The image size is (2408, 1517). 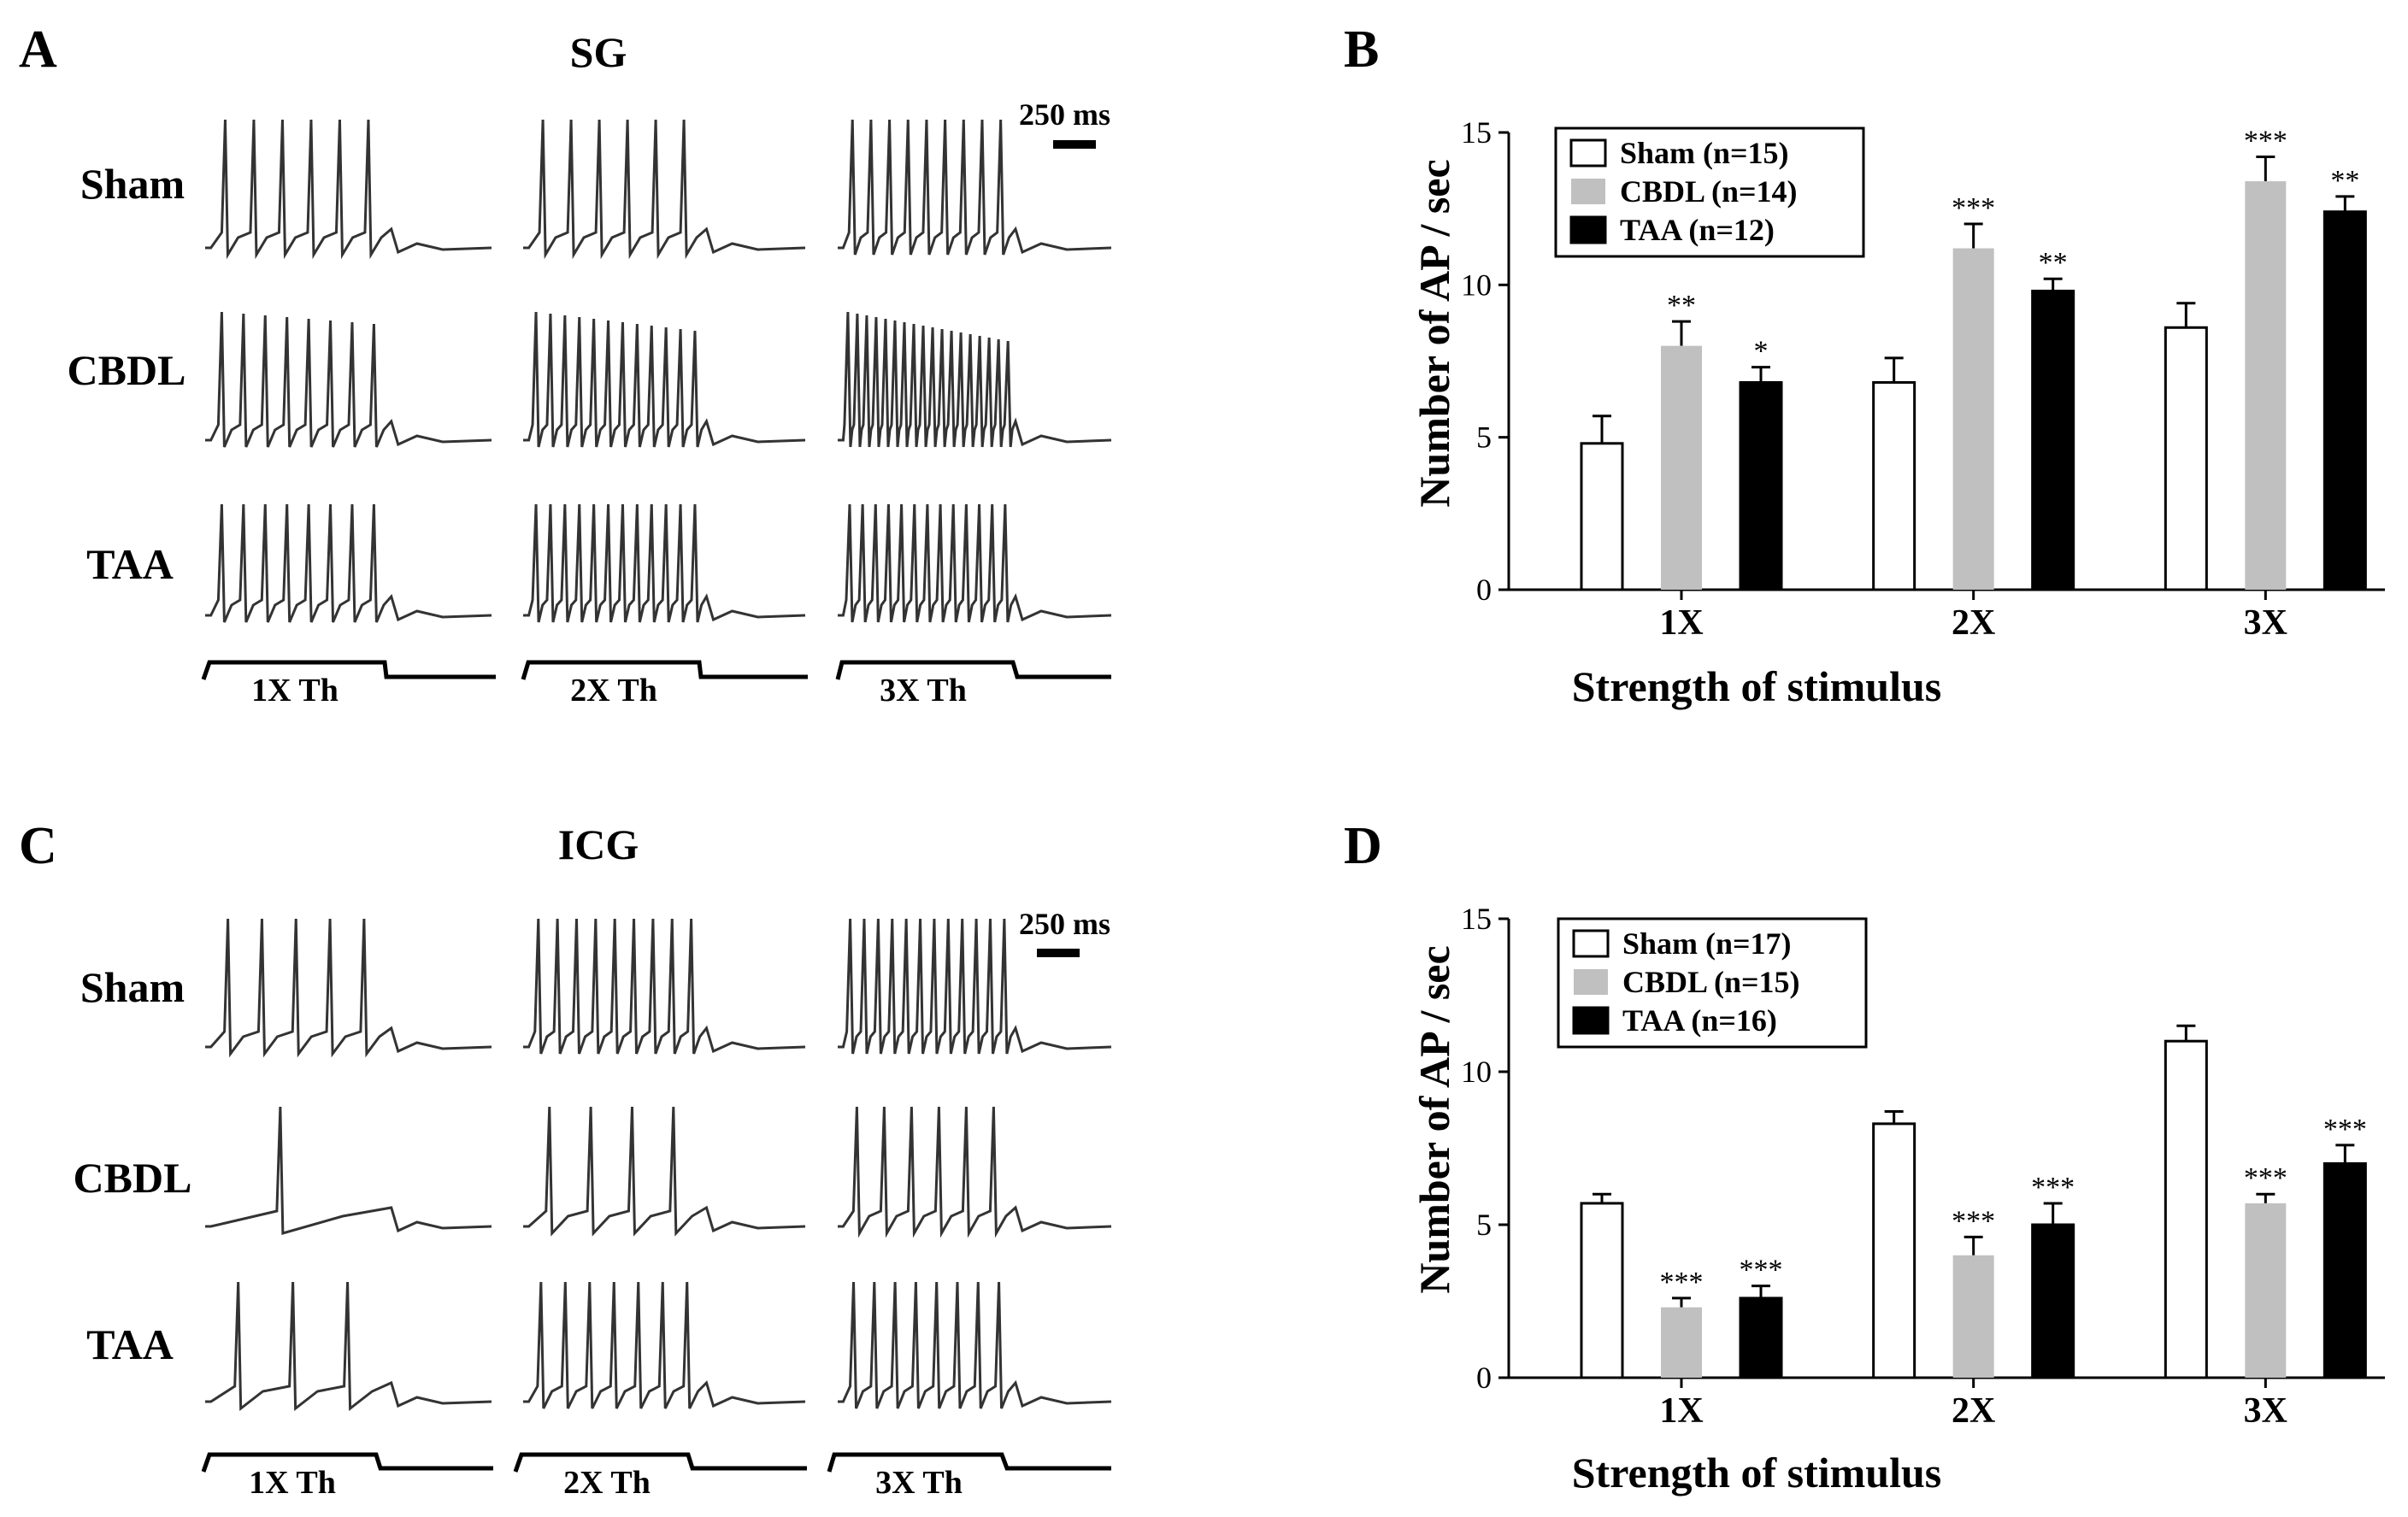 I want to click on trace-sg-sham-1x, so click(x=348, y=189).